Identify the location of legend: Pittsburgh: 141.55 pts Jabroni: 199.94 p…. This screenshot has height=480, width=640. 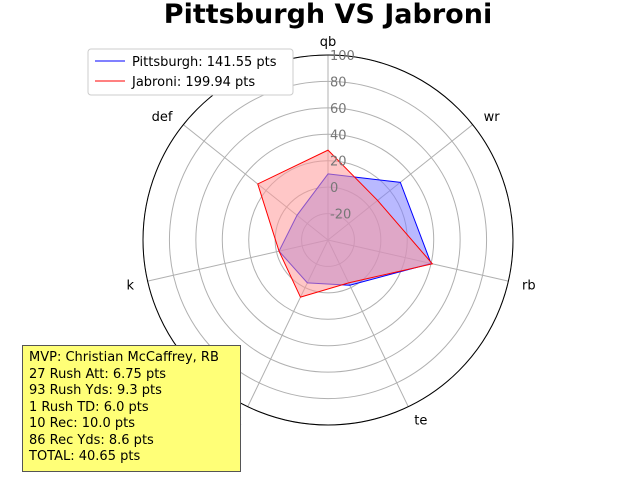
(190, 72).